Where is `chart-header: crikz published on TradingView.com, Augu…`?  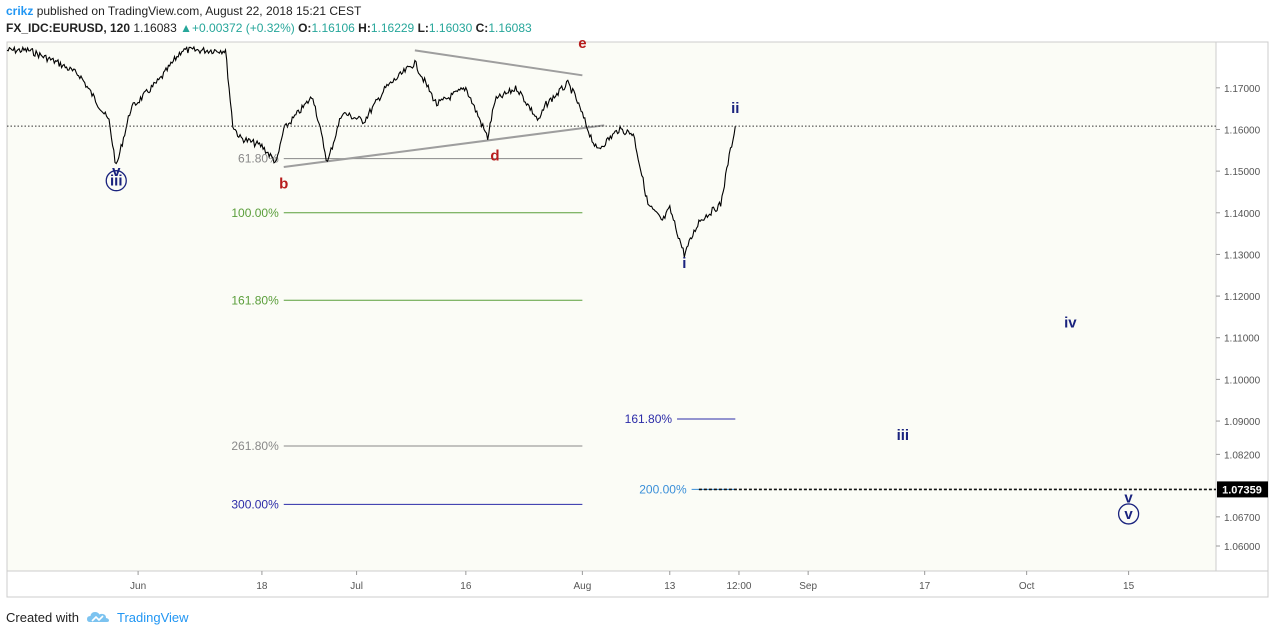 chart-header: crikz published on TradingView.com, Augu… is located at coordinates (637, 22).